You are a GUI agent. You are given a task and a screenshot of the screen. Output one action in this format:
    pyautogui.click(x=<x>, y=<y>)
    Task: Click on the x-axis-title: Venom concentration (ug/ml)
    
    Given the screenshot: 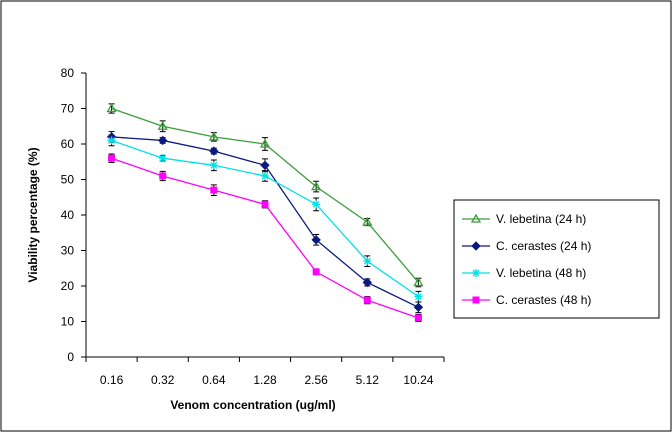 What is the action you would take?
    pyautogui.click(x=252, y=405)
    